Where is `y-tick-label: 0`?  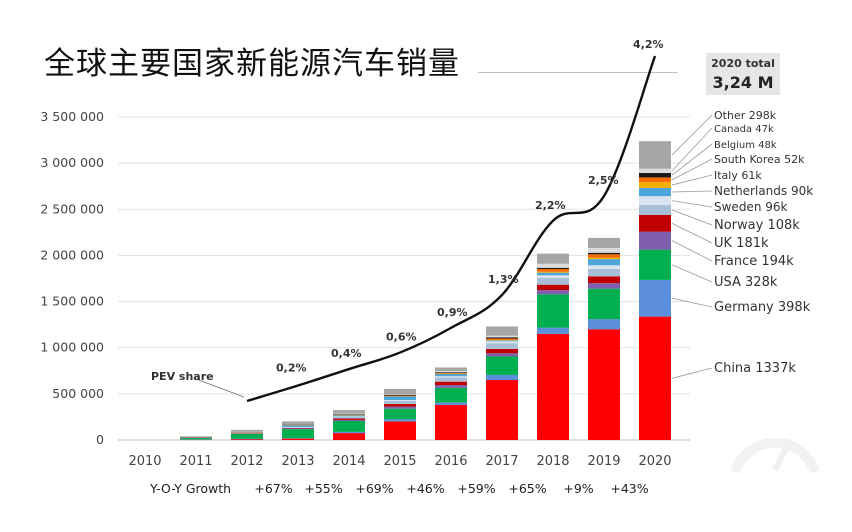
y-tick-label: 0 is located at coordinates (100, 439).